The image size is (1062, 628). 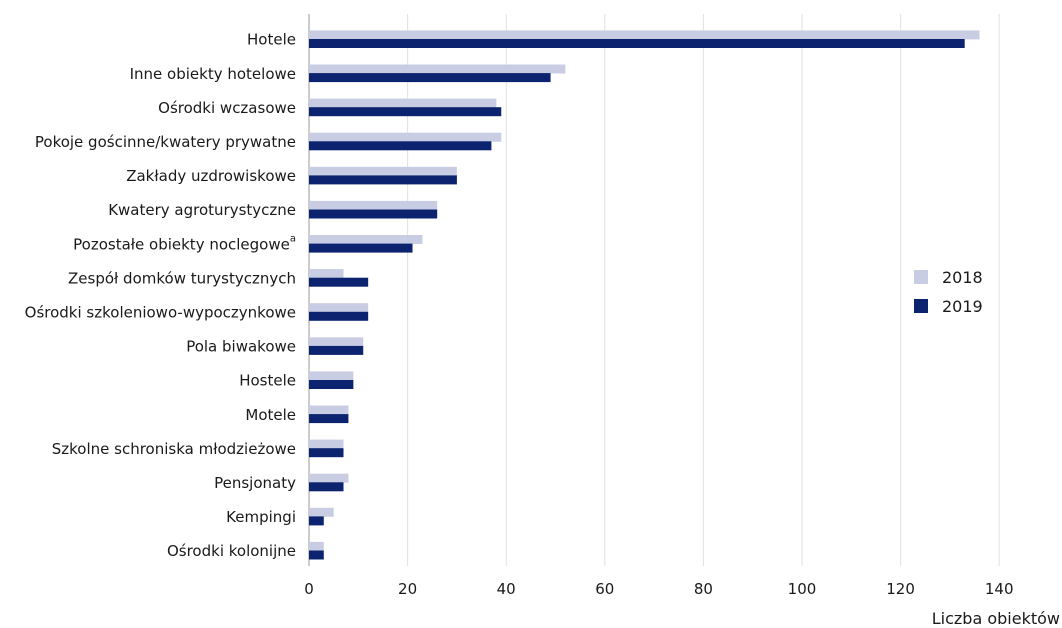 I want to click on category-label: Hotele, so click(x=271, y=40).